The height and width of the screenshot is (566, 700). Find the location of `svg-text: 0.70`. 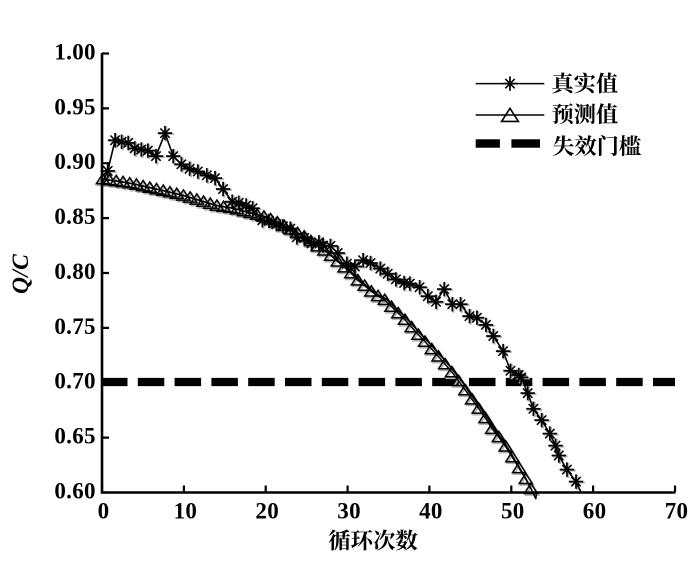

svg-text: 0.70 is located at coordinates (74, 381).